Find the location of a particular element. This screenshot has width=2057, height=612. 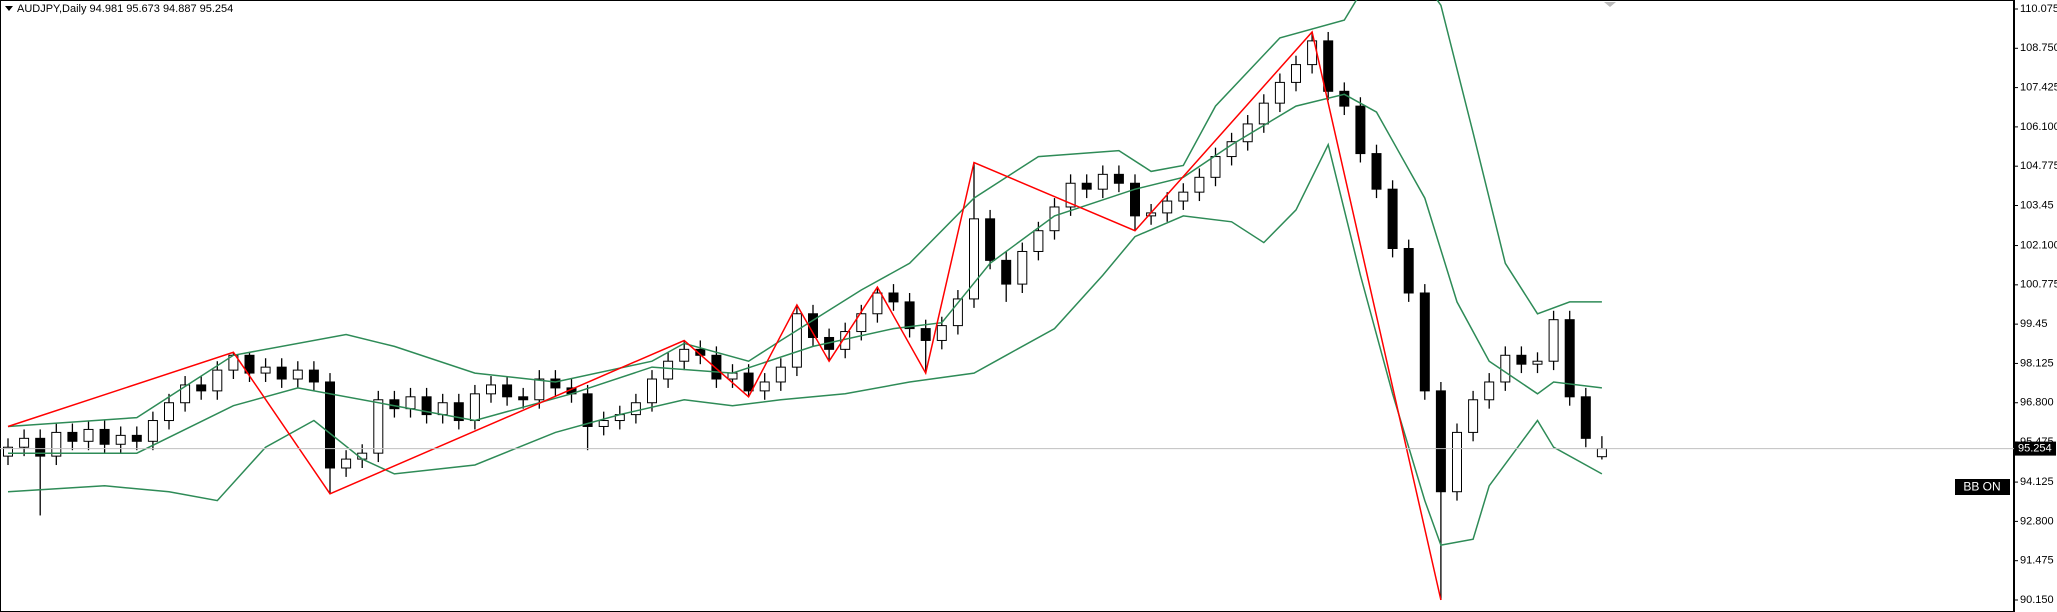

y-tick-label: 104.775 is located at coordinates (2038, 166).